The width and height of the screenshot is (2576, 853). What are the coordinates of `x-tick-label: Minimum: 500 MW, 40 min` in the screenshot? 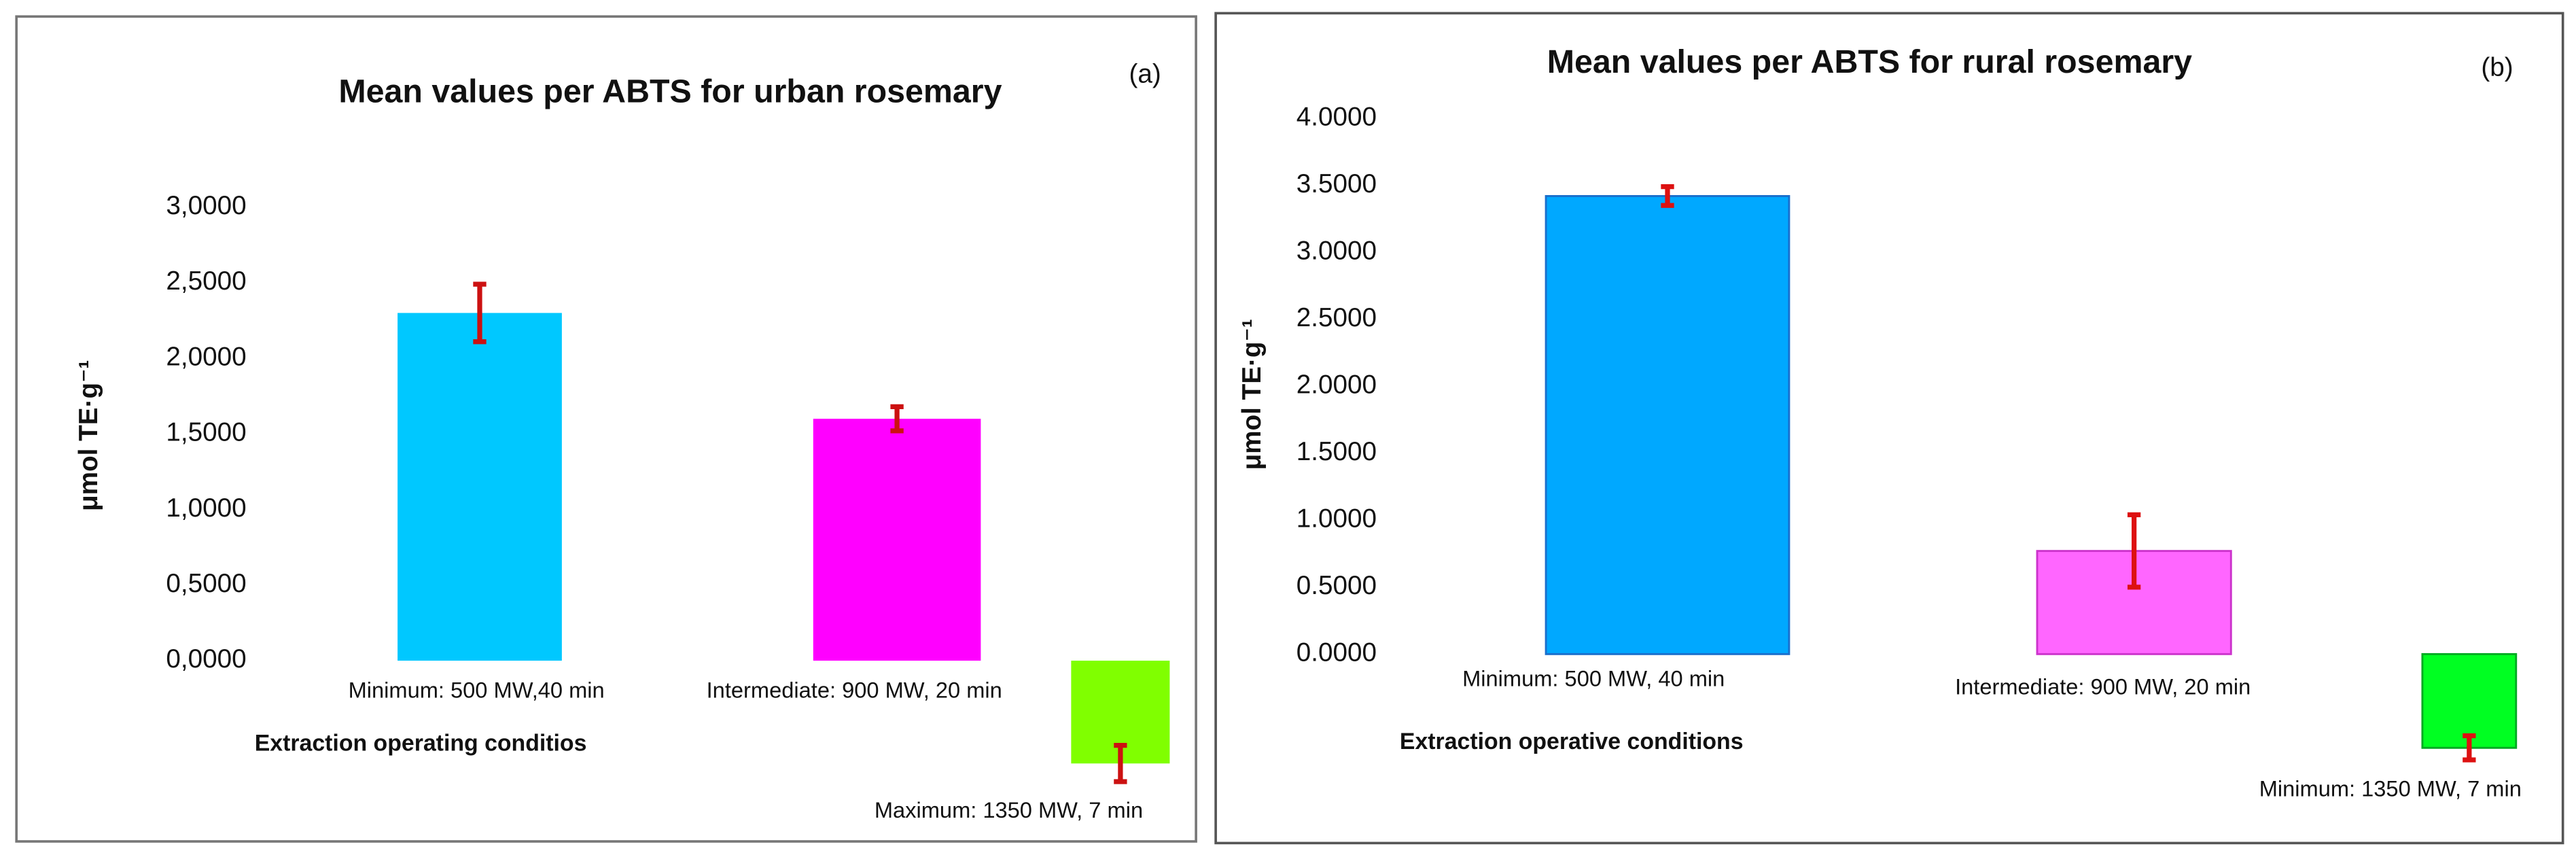 It's located at (1593, 678).